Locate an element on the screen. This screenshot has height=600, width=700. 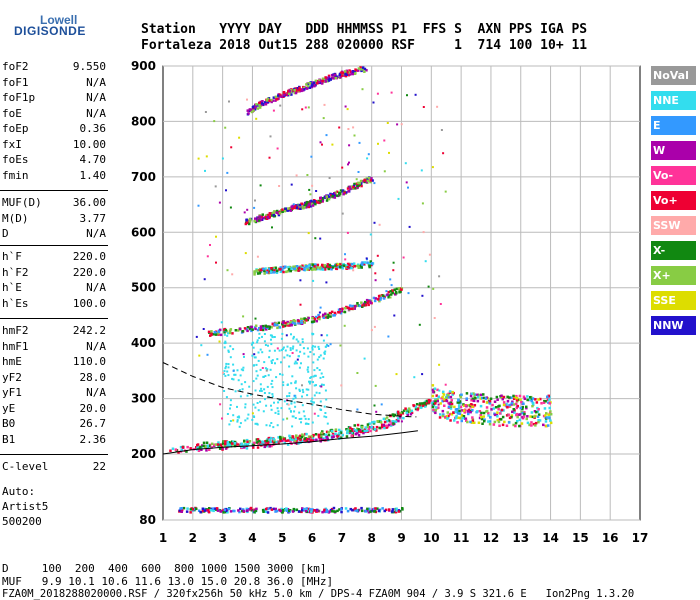
legend-item-sse: SSE is located at coordinates (673, 300).